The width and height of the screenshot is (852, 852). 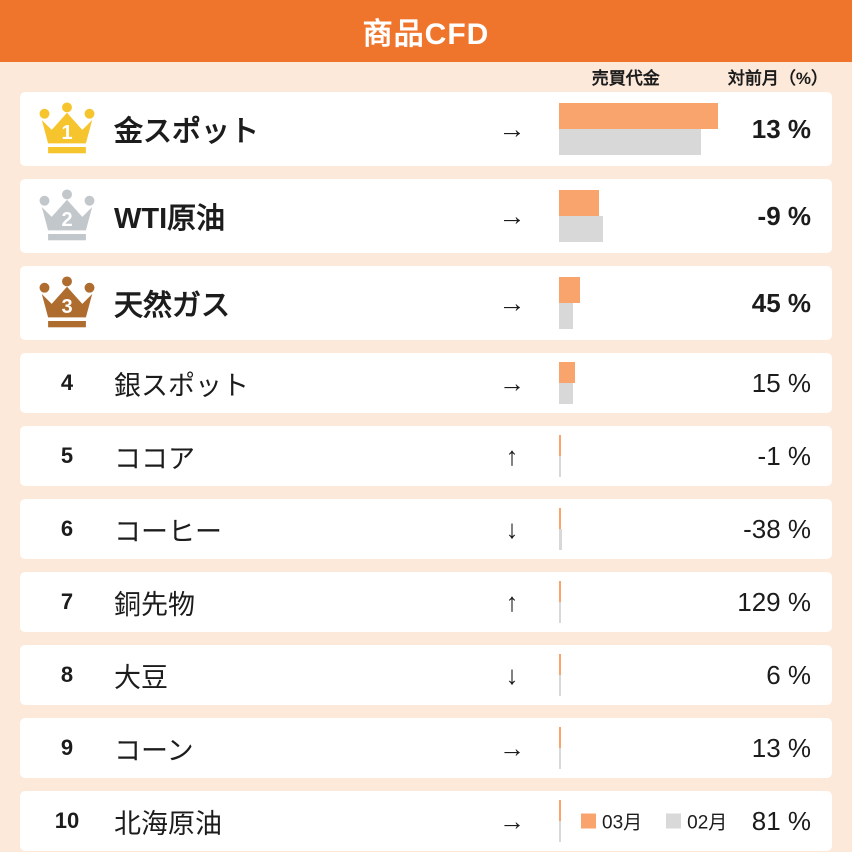 I want to click on rank-cell: 5, so click(x=67, y=456).